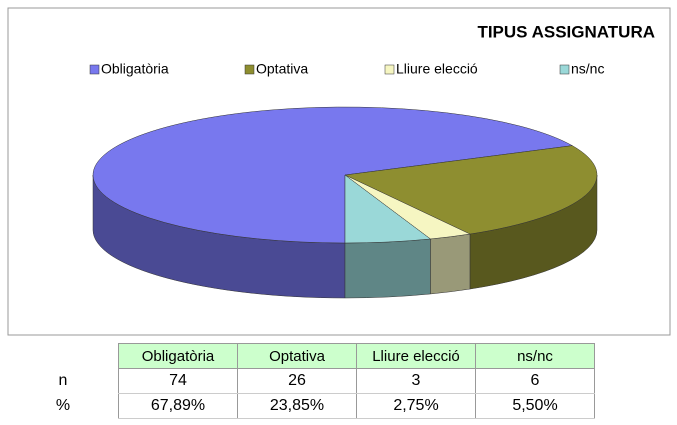  I want to click on cell: 6, so click(535, 381).